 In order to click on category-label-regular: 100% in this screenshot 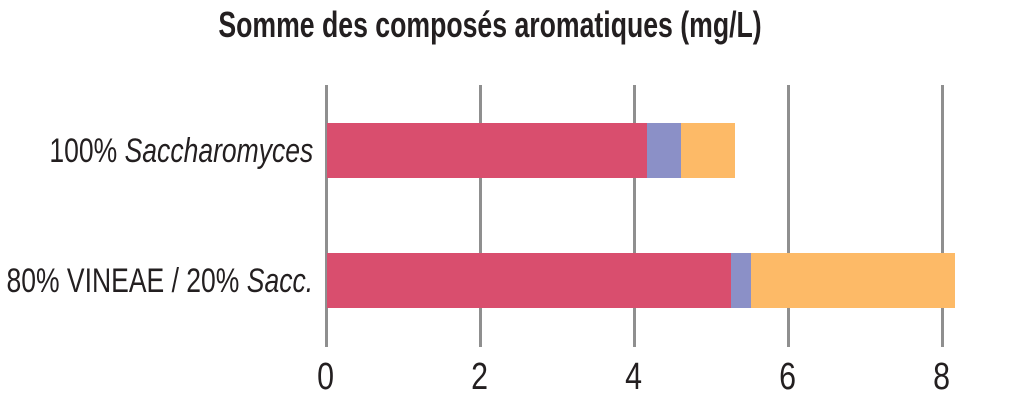, I will do `click(87, 150)`.